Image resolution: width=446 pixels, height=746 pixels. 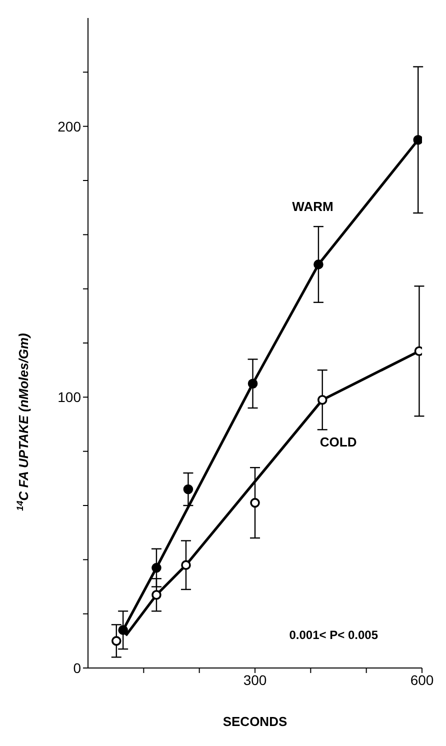 What do you see at coordinates (70, 126) in the screenshot?
I see `y-tick-label: 200` at bounding box center [70, 126].